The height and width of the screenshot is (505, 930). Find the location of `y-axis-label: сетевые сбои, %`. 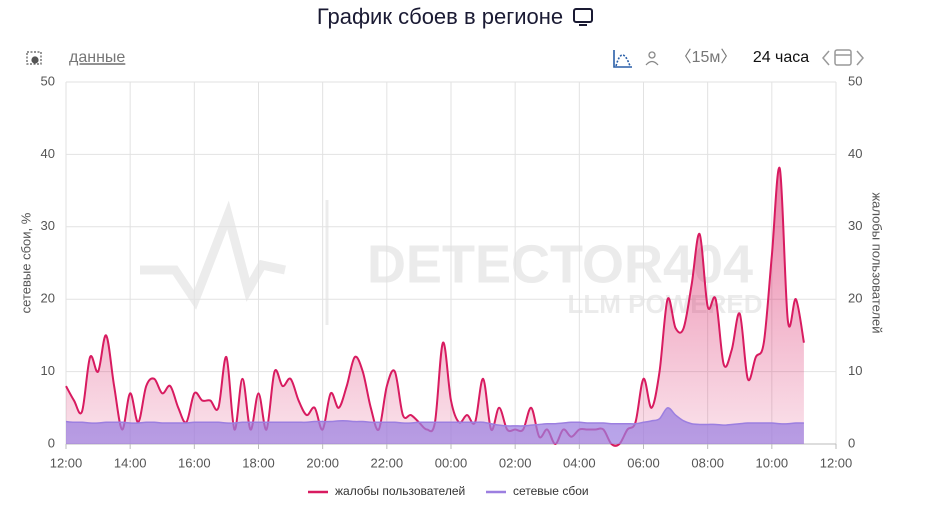

y-axis-label: сетевые сбои, % is located at coordinates (25, 262).